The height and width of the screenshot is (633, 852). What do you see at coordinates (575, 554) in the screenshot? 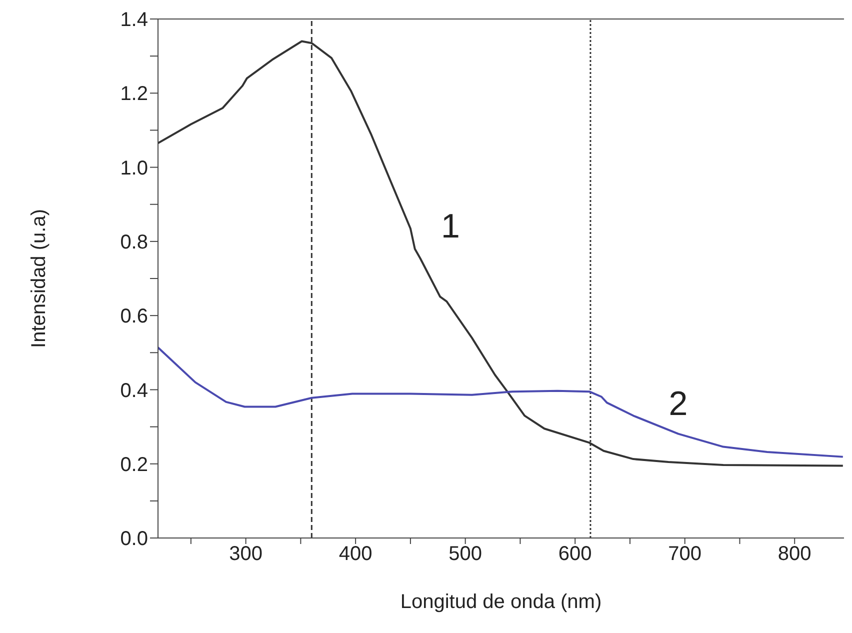
I see `x-tick-label: 600` at bounding box center [575, 554].